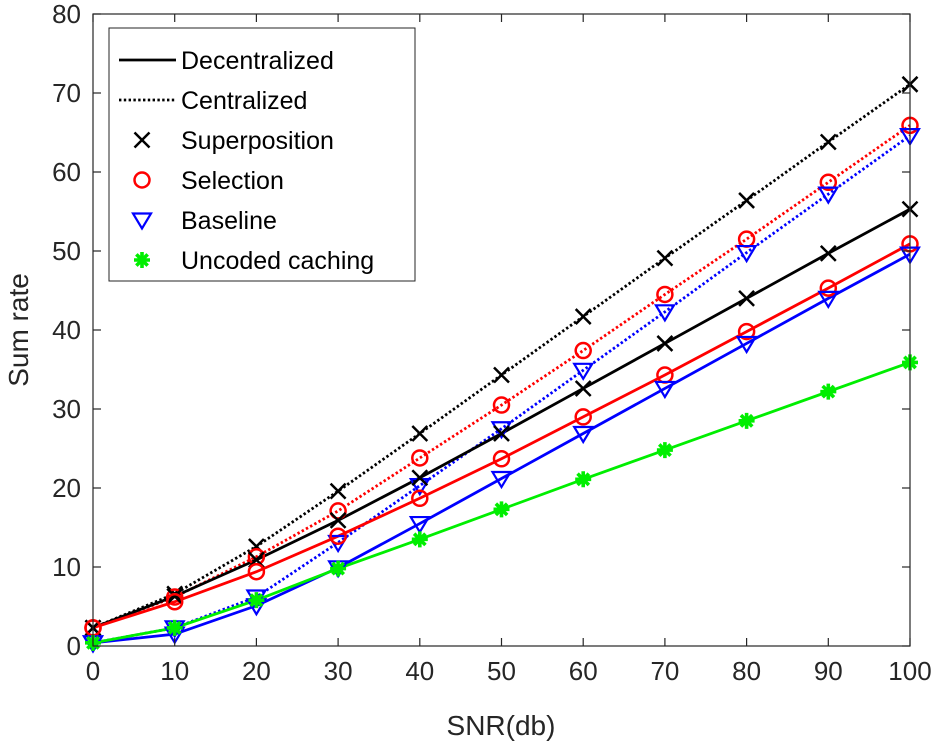 This screenshot has height=748, width=942. I want to click on x-tick-label: 50, so click(501, 671).